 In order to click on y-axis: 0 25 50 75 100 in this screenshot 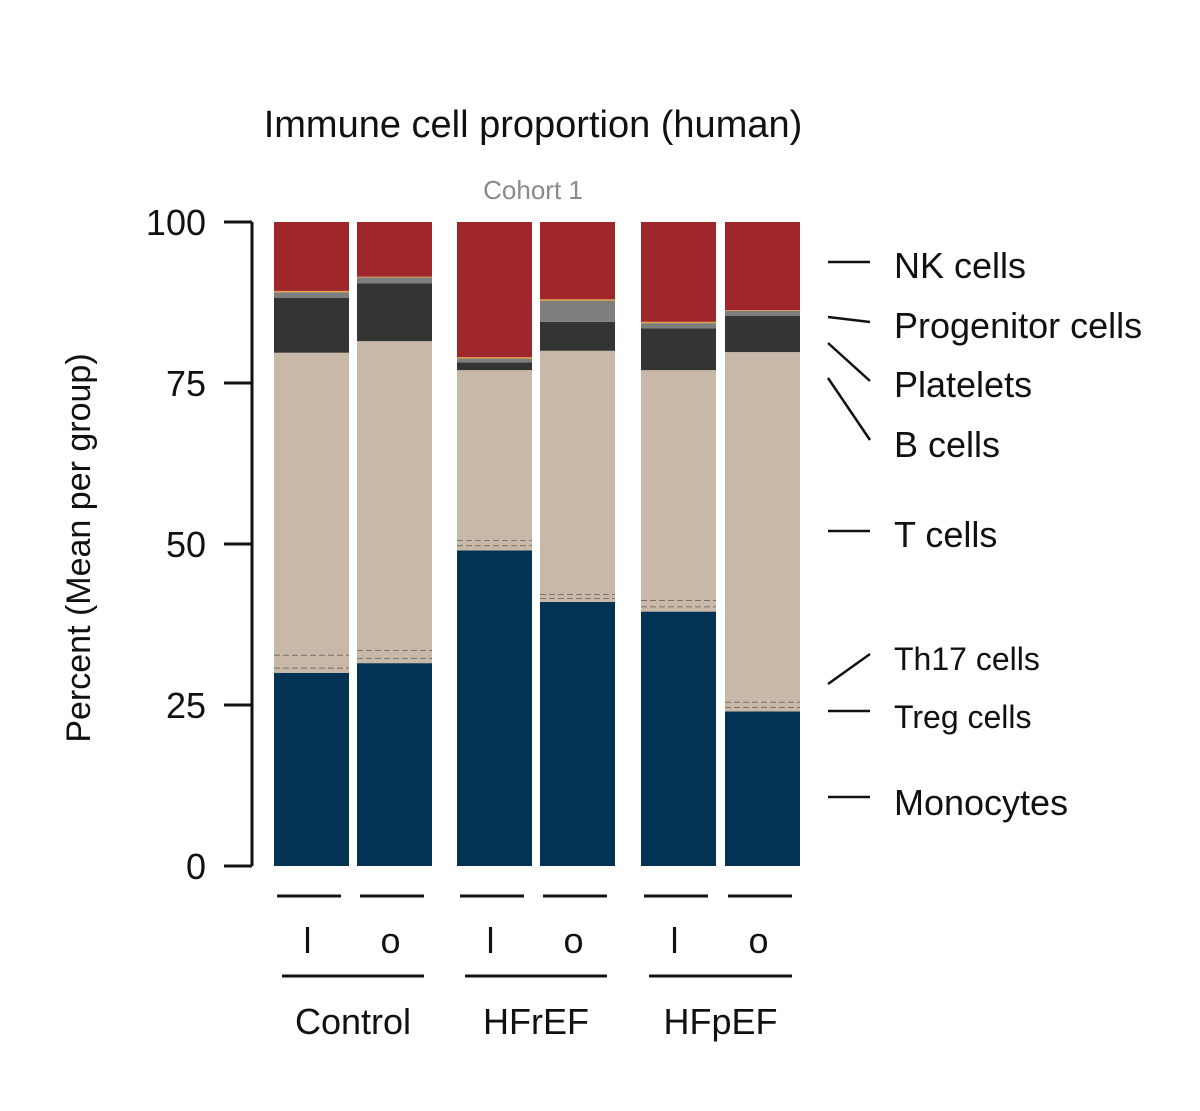, I will do `click(200, 544)`.